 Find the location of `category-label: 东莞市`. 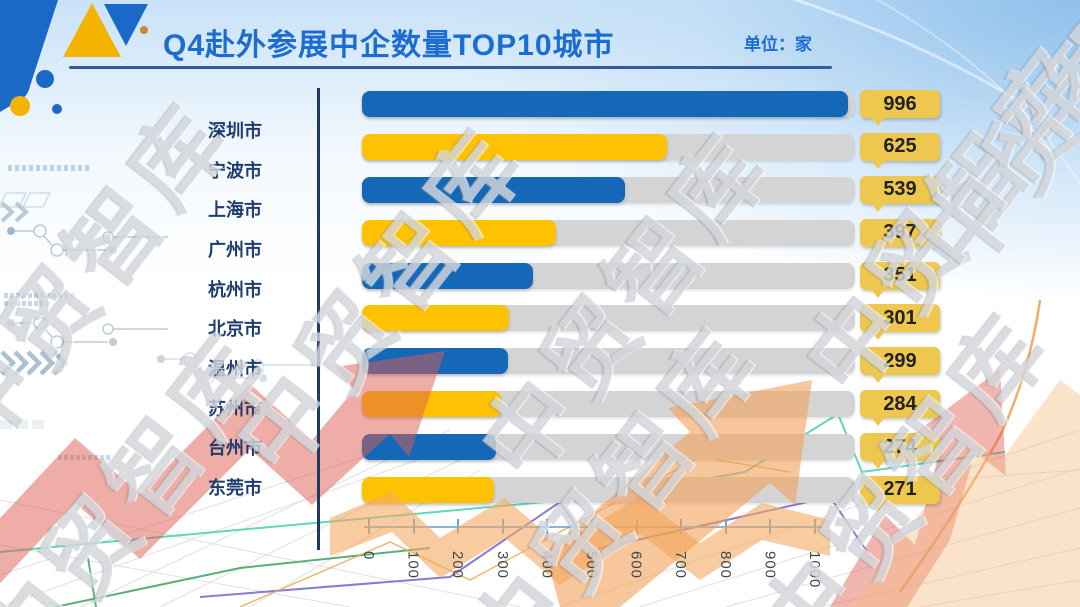

category-label: 东莞市 is located at coordinates (235, 487).